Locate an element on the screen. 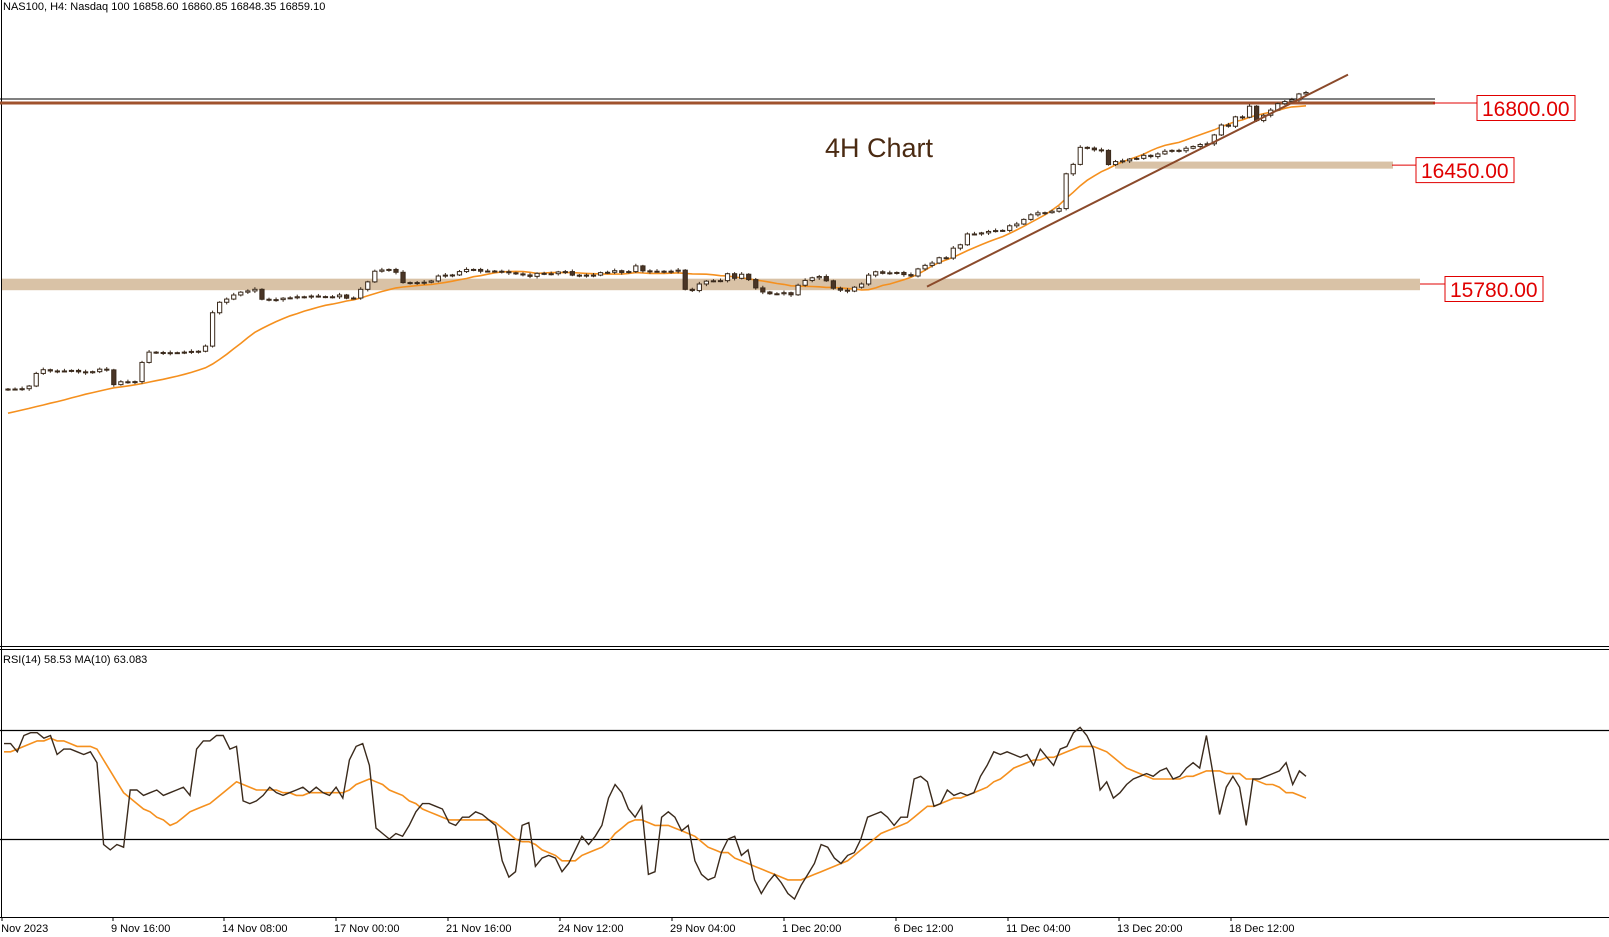 Image resolution: width=1609 pixels, height=937 pixels. x-tick-label: 7 Nov 2023 is located at coordinates (24, 929).